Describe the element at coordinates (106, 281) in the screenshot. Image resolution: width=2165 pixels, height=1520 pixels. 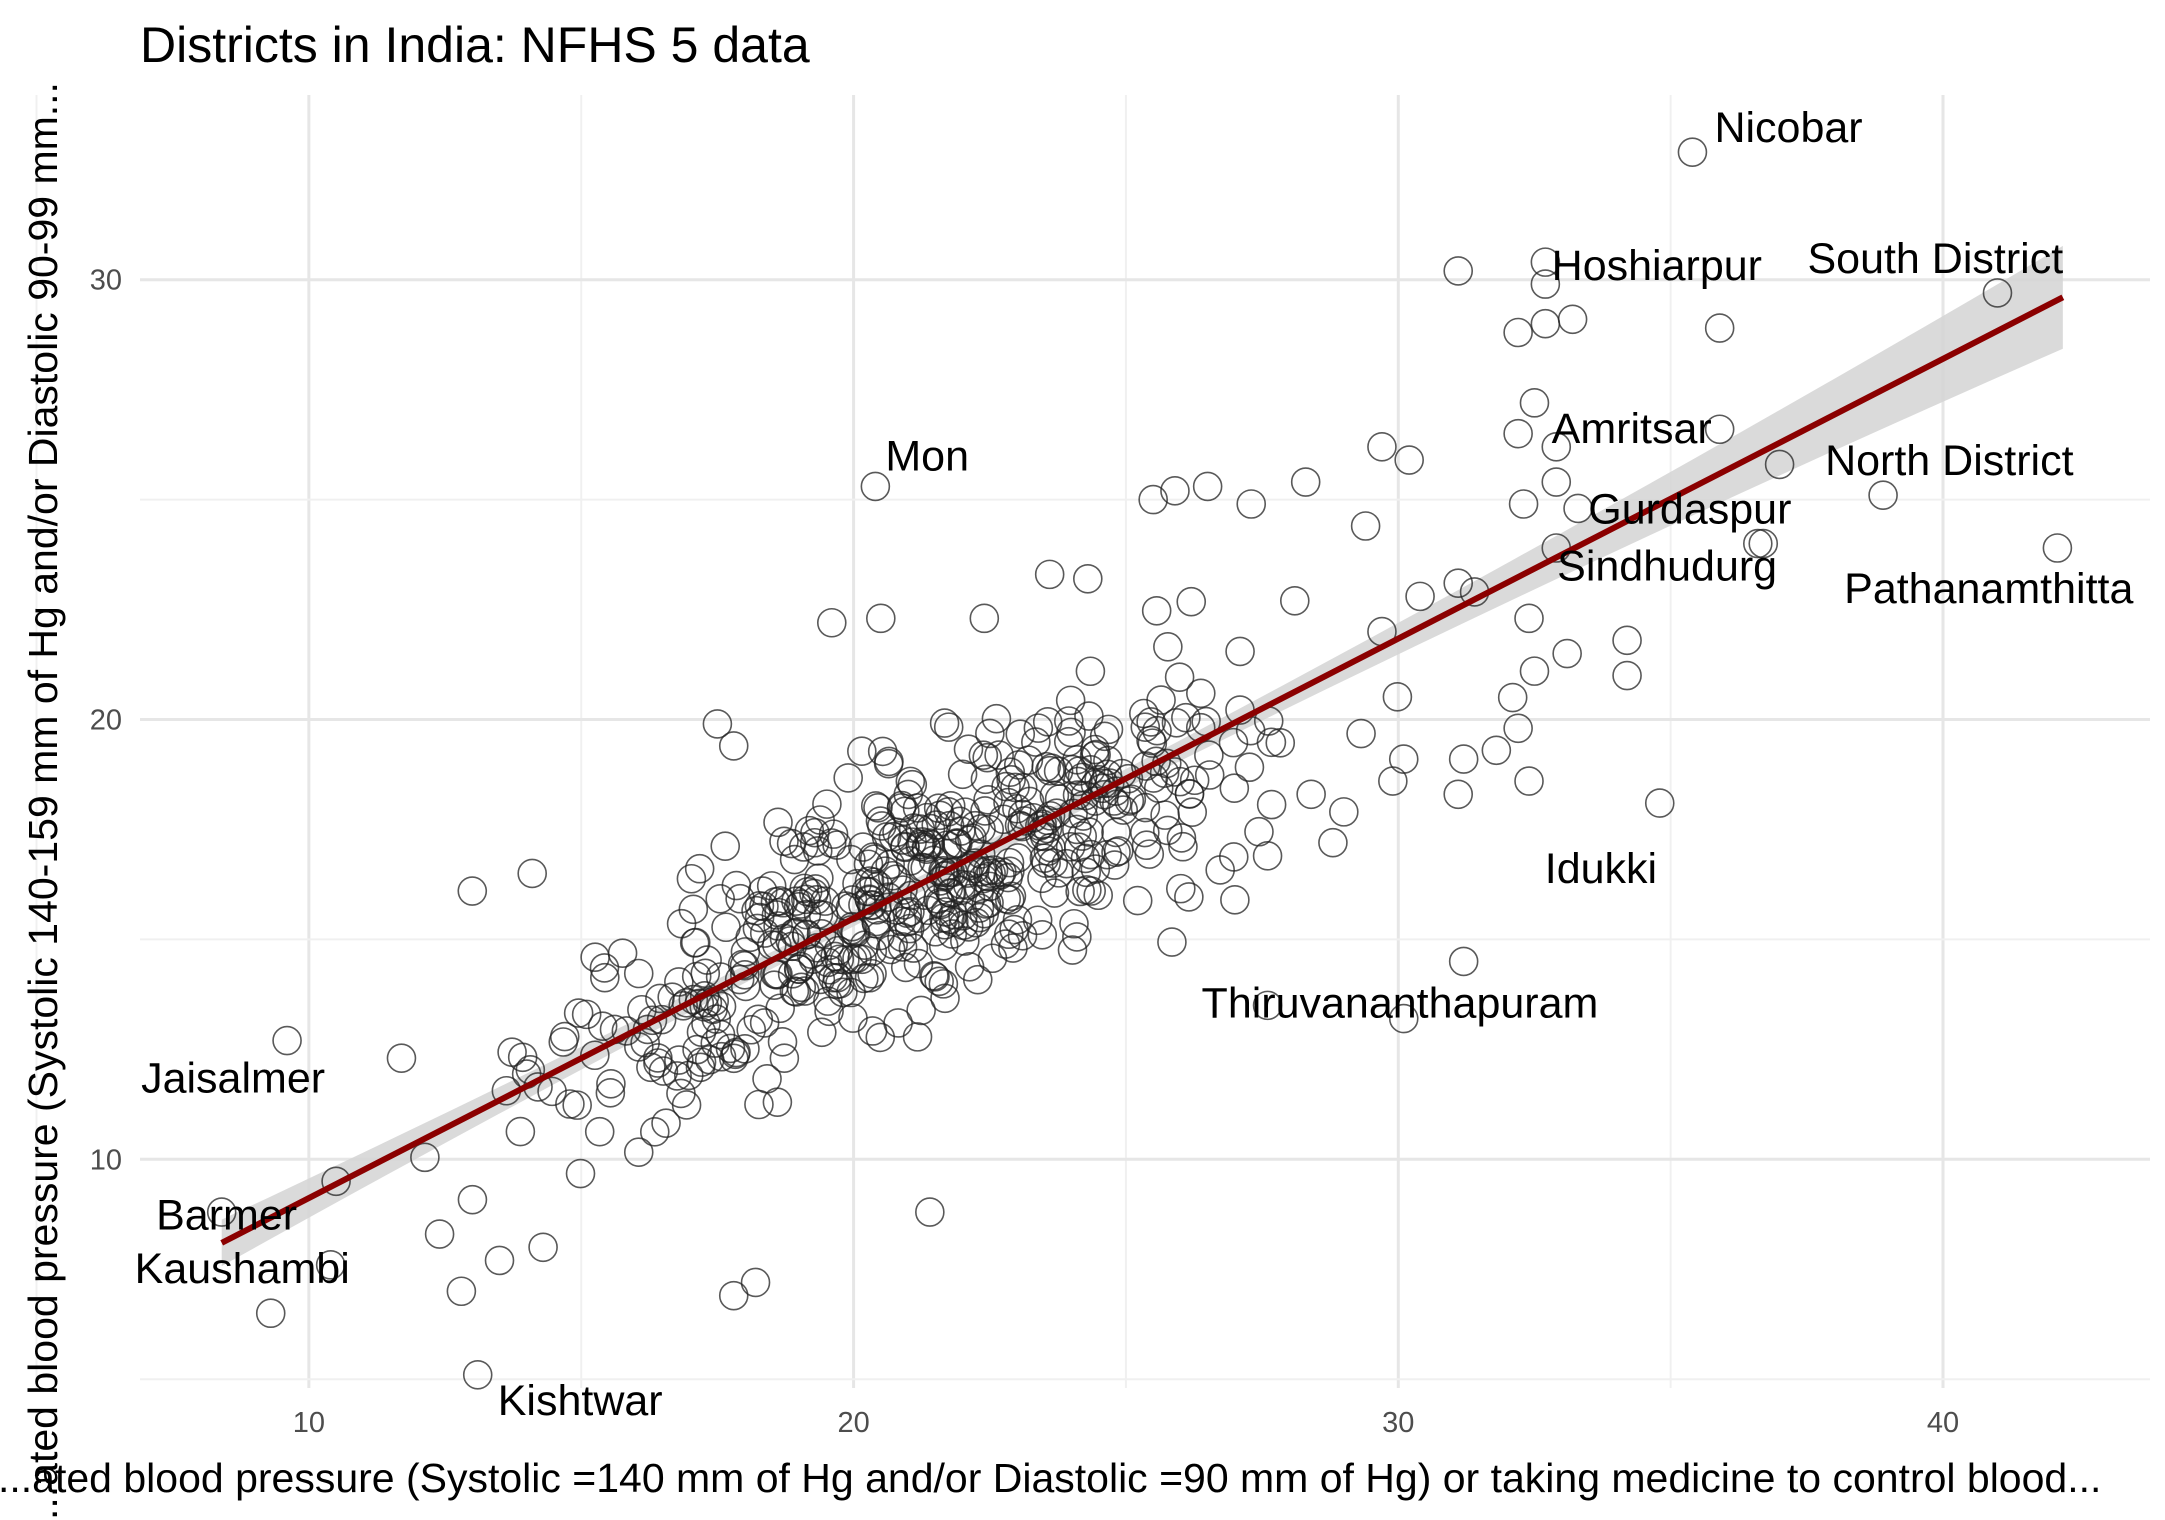
I see `y-tick-label: 30` at that location.